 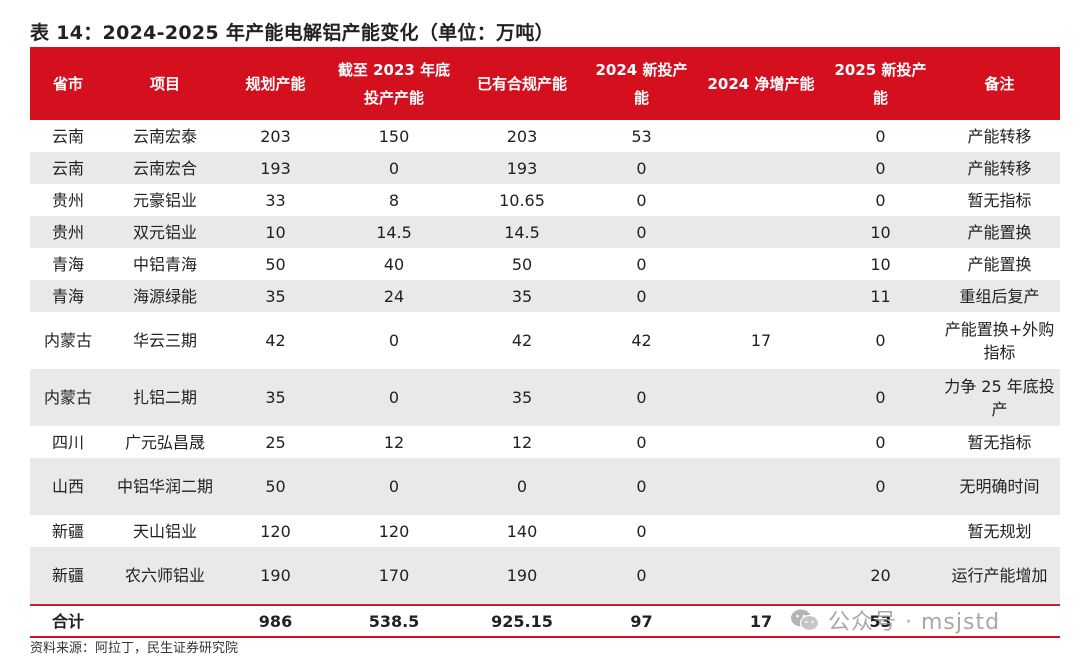 What do you see at coordinates (545, 442) in the screenshot?
I see `table-row: 四川 广元弘昌晟 25 12 12 0 0 暂无指标` at bounding box center [545, 442].